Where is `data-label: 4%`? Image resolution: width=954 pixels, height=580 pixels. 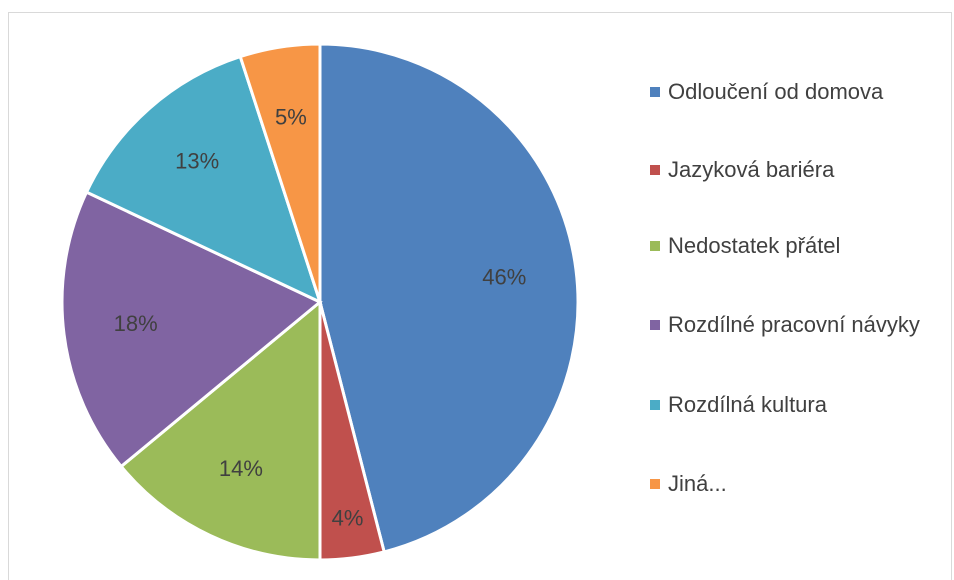 data-label: 4% is located at coordinates (348, 517).